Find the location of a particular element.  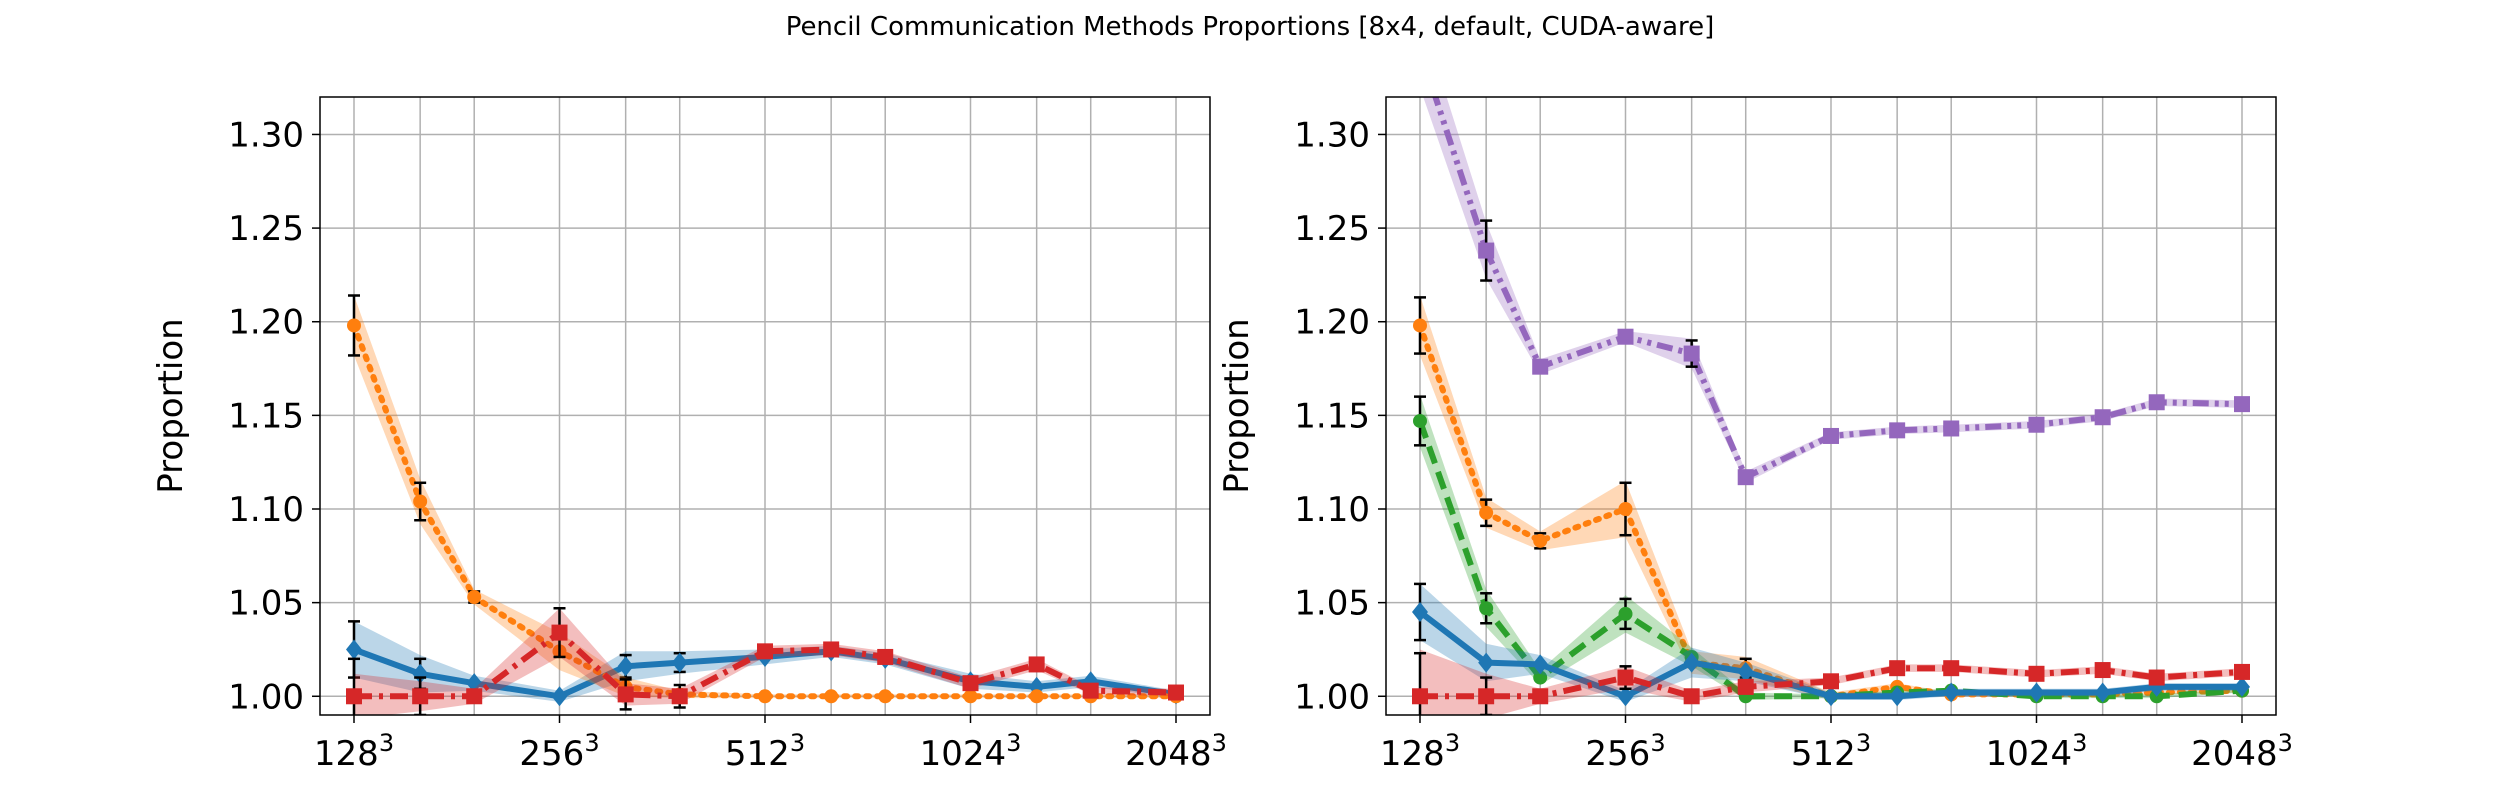

y-axis: 1.00 1.05 1.10 1.15 1.20 1.25 1.30 is located at coordinates (1340, 416).